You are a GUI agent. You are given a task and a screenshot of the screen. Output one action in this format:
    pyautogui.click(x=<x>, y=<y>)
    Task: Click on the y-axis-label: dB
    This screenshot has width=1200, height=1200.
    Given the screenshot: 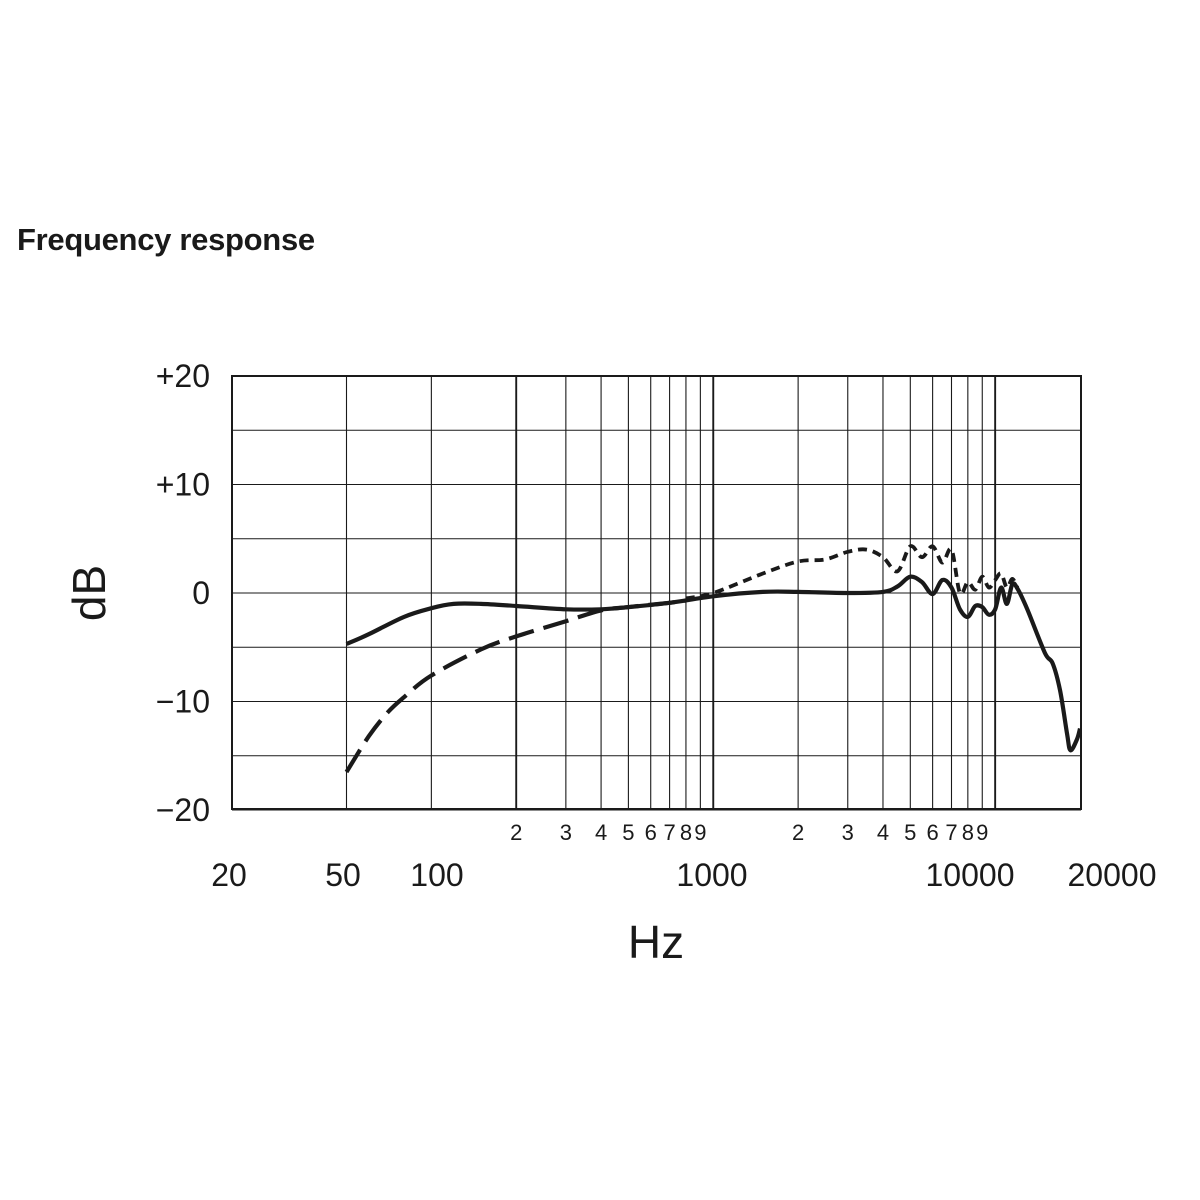 What is the action you would take?
    pyautogui.click(x=89, y=593)
    